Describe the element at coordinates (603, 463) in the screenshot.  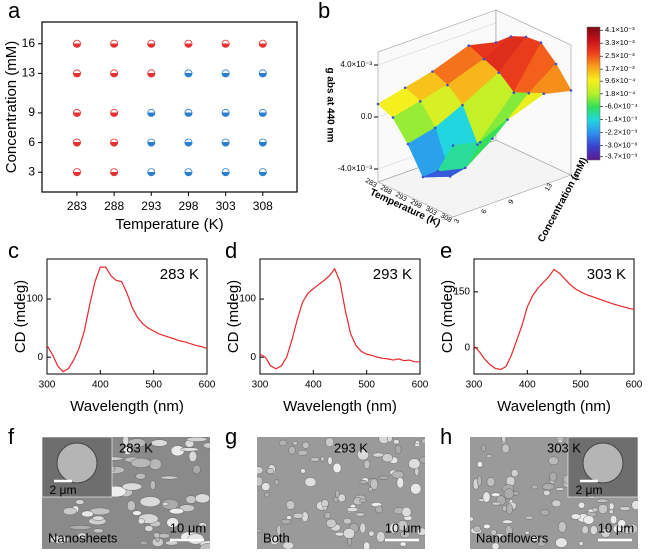
I see `inset-particle` at that location.